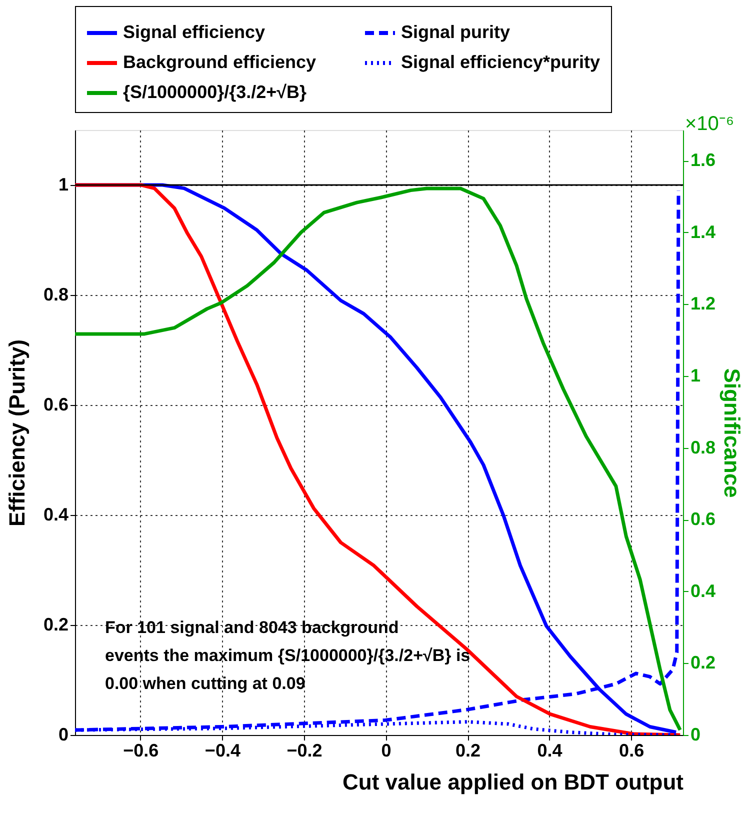 The height and width of the screenshot is (817, 755). What do you see at coordinates (703, 232) in the screenshot?
I see `y2-tick-label: 1.4` at bounding box center [703, 232].